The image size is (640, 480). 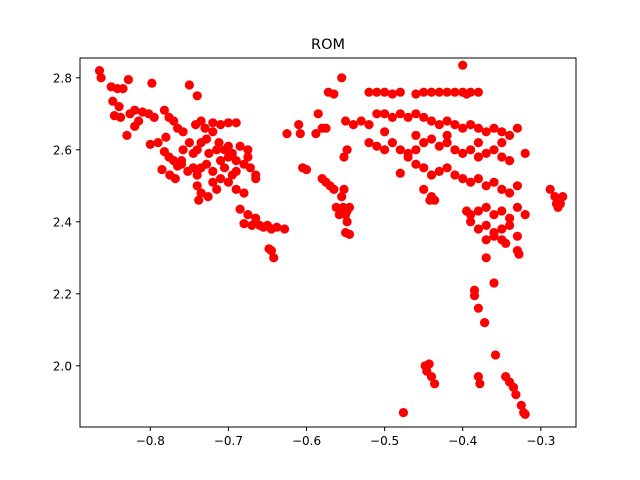 I want to click on y-tick-label: 2.0, so click(x=62, y=366).